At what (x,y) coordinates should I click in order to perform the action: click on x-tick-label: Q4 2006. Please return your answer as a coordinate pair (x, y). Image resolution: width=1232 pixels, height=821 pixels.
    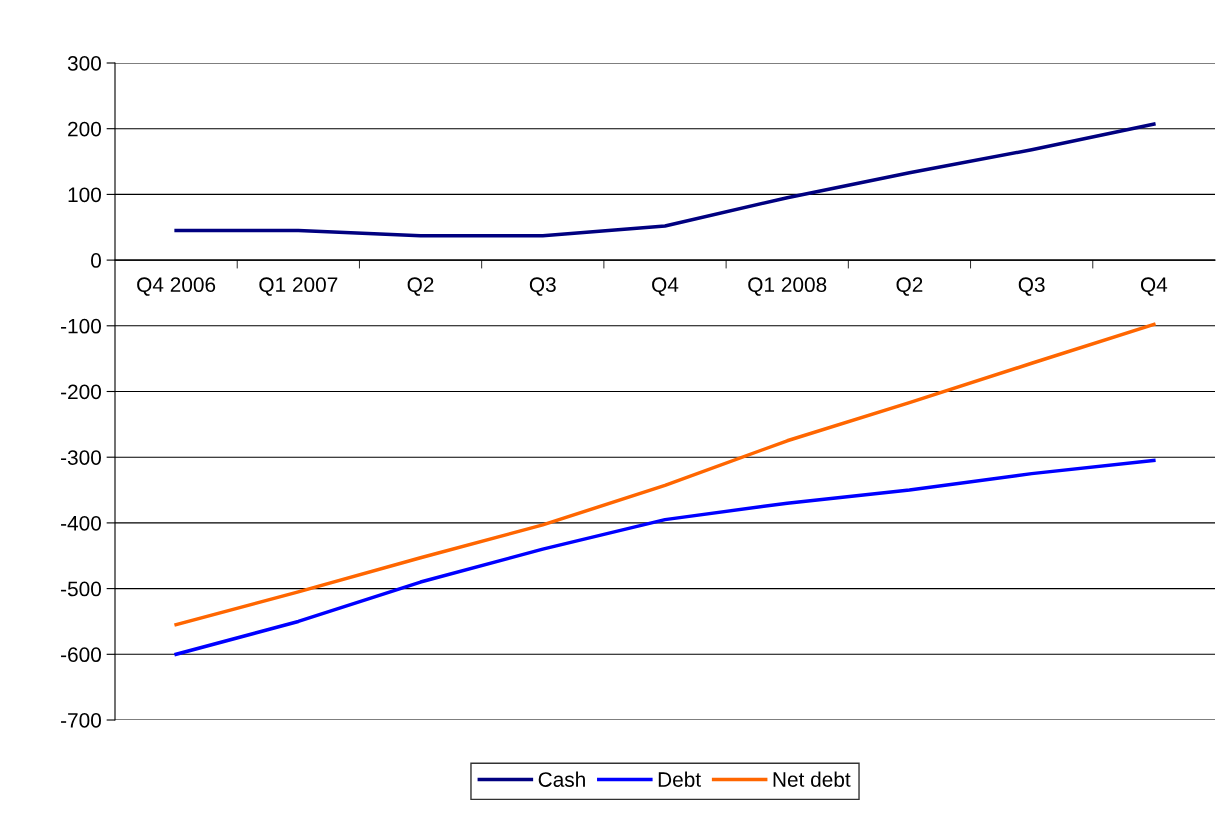
    Looking at the image, I should click on (176, 286).